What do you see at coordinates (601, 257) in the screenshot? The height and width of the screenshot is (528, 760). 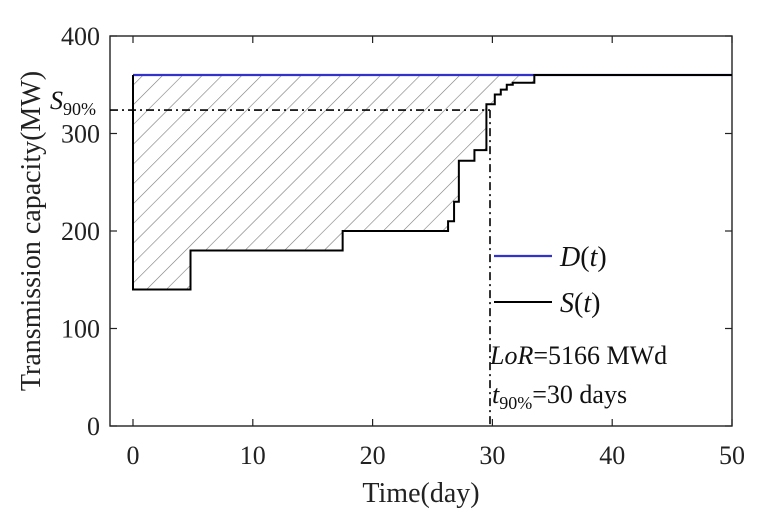 I see `legend-demand-label-part: )` at bounding box center [601, 257].